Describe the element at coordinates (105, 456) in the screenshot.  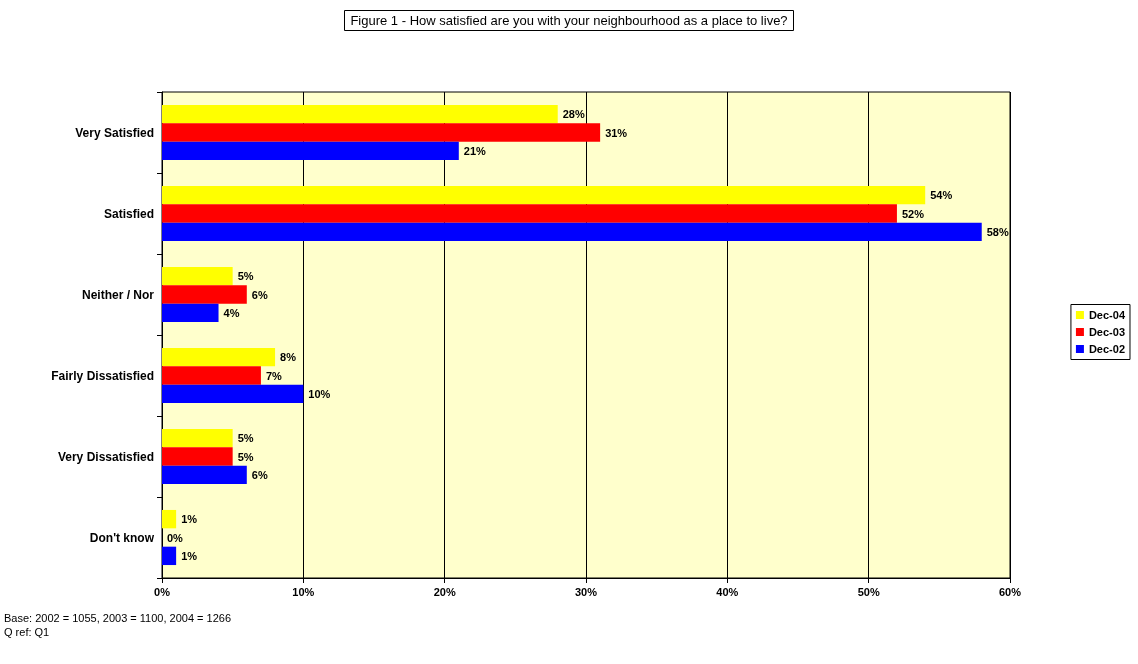
I see `y-tick-label: Very Dissatisfied` at that location.